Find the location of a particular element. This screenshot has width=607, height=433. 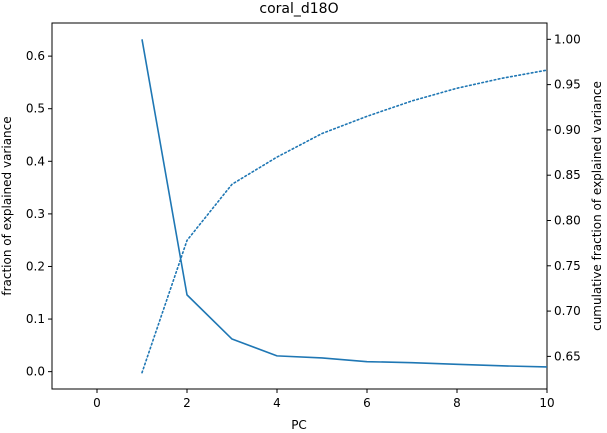

x-tick-label: 2 is located at coordinates (187, 403).